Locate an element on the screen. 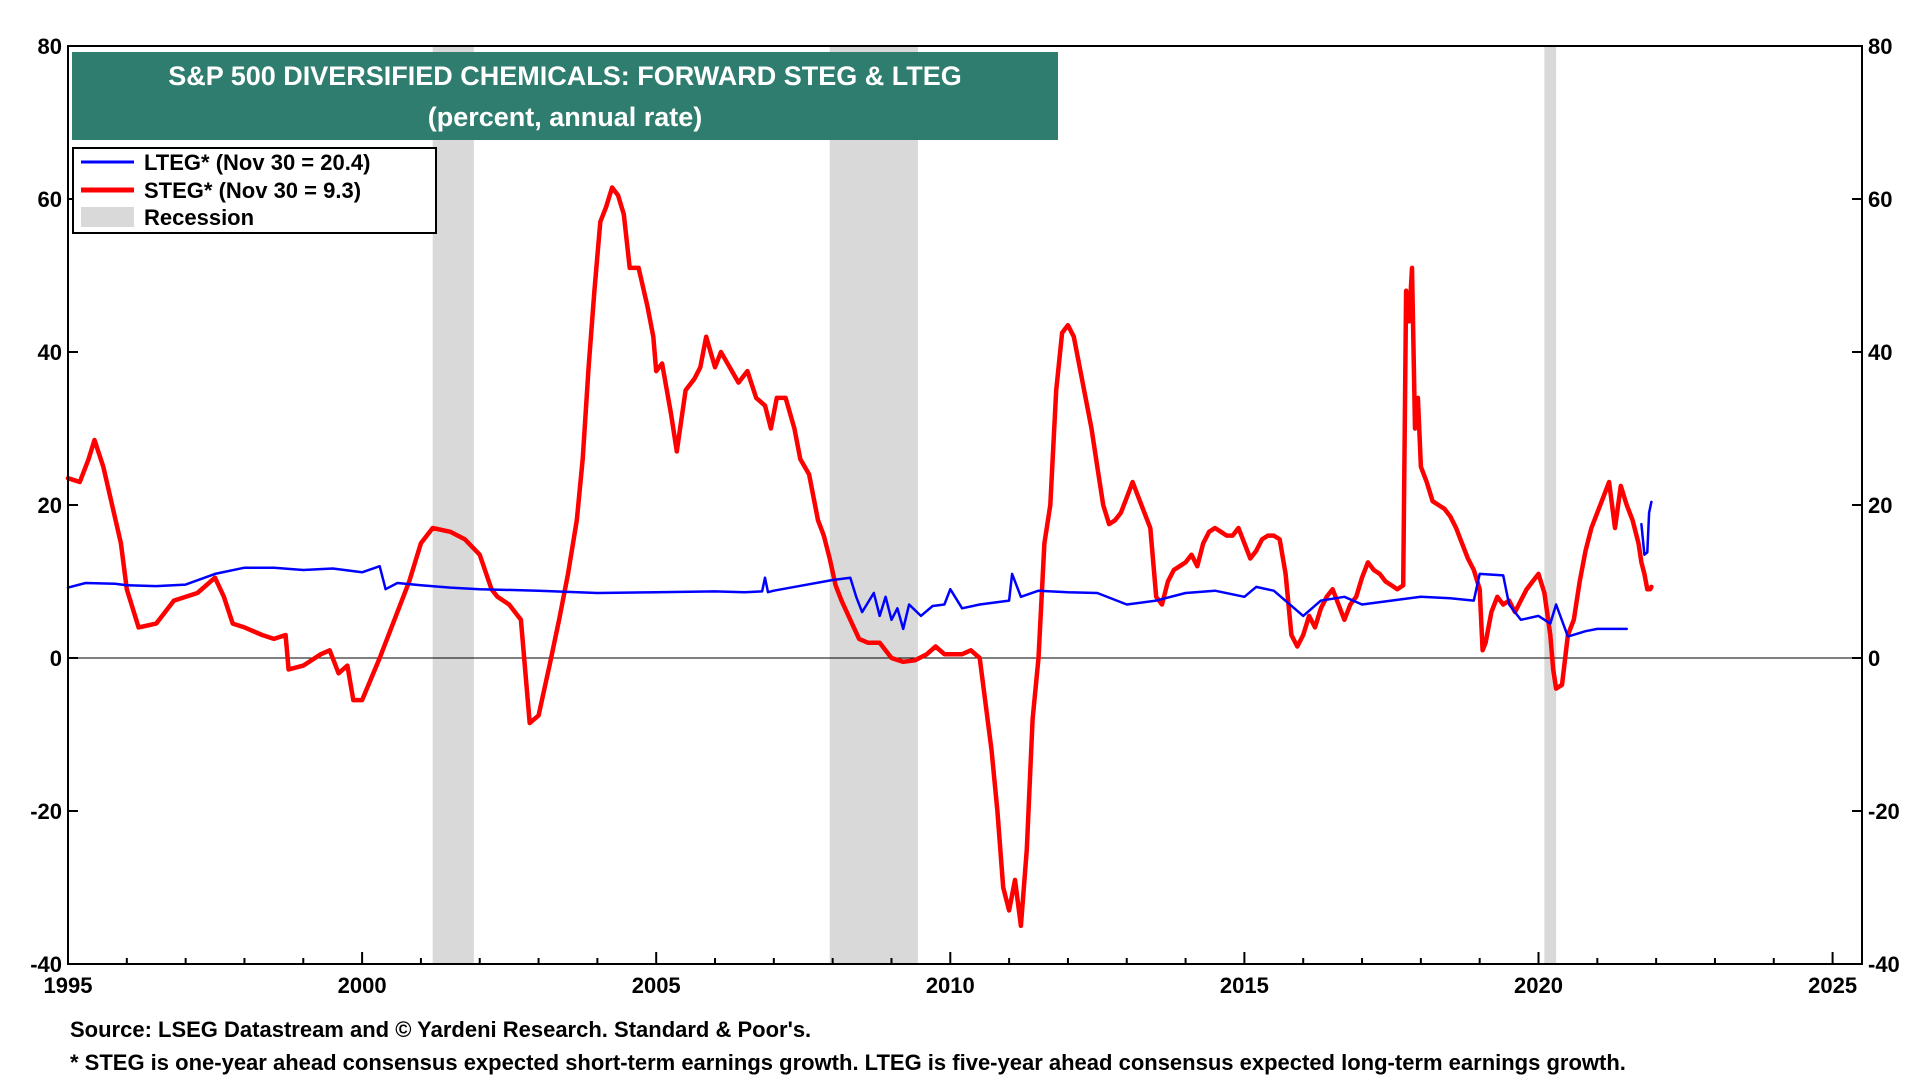  x-tick-label: 2025 is located at coordinates (1832, 985).